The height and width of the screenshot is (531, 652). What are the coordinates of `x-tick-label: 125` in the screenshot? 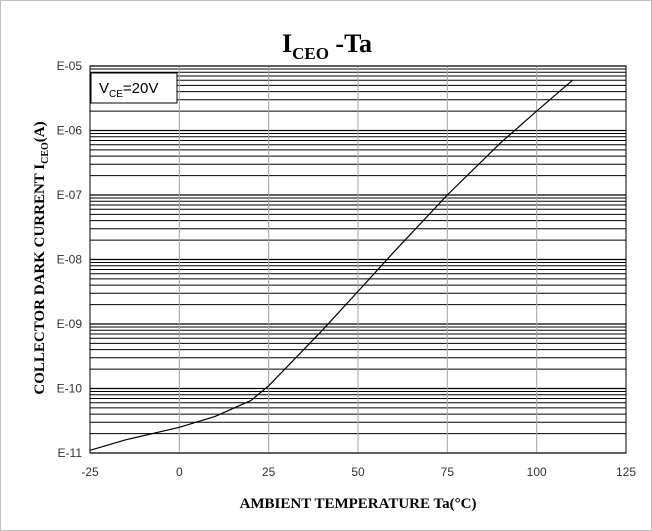 It's located at (626, 472).